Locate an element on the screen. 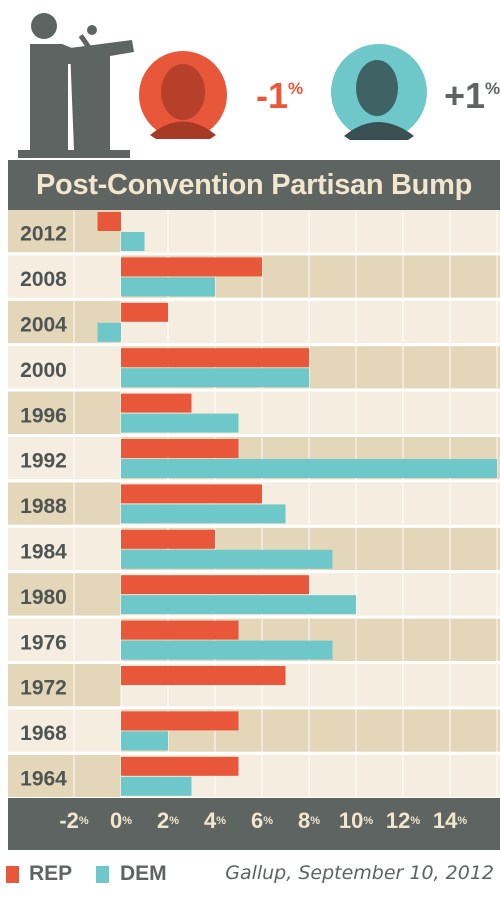 The height and width of the screenshot is (902, 500). legend: REP DEM Gallup, September 10, 2012 is located at coordinates (253, 875).